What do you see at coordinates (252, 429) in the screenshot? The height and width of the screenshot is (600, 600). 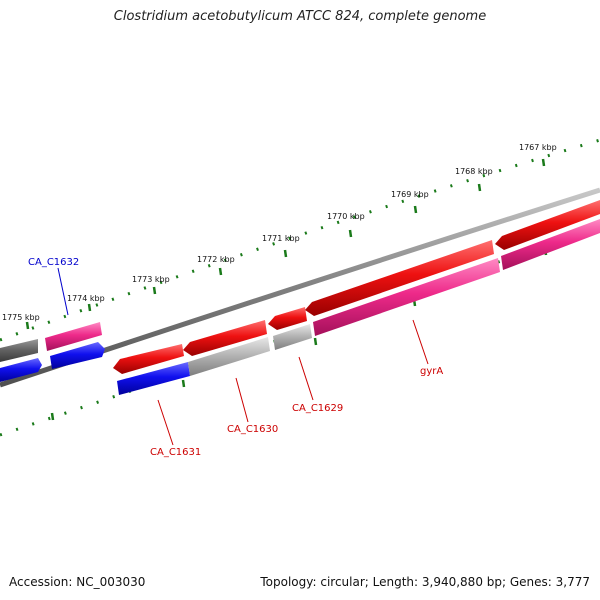 I see `label-ca-c1630: CA_C1630` at bounding box center [252, 429].